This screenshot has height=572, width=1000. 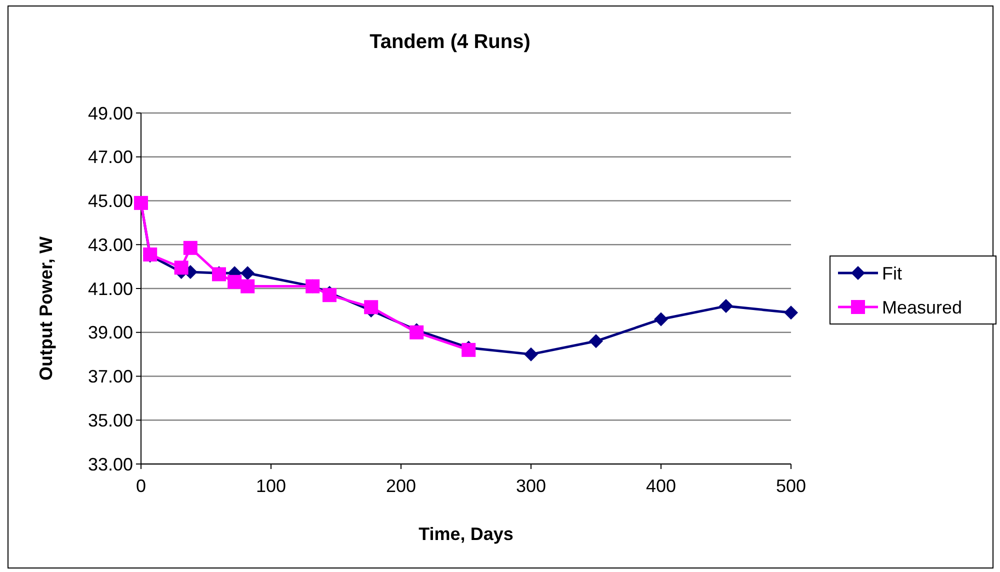 I want to click on legend-label: Fit, so click(x=892, y=273).